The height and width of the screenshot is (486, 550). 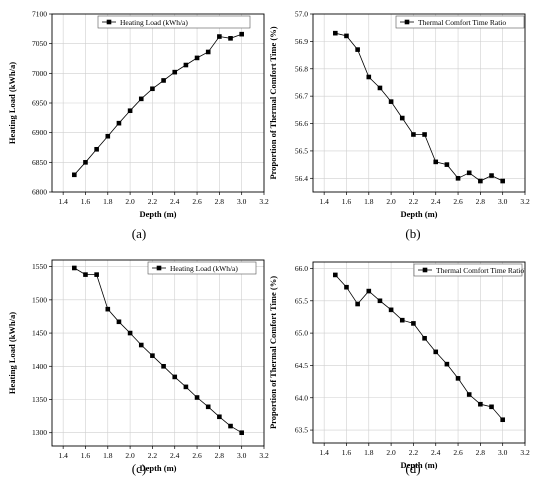 What do you see at coordinates (39, 333) in the screenshot?
I see `y-tick-label: 1450` at bounding box center [39, 333].